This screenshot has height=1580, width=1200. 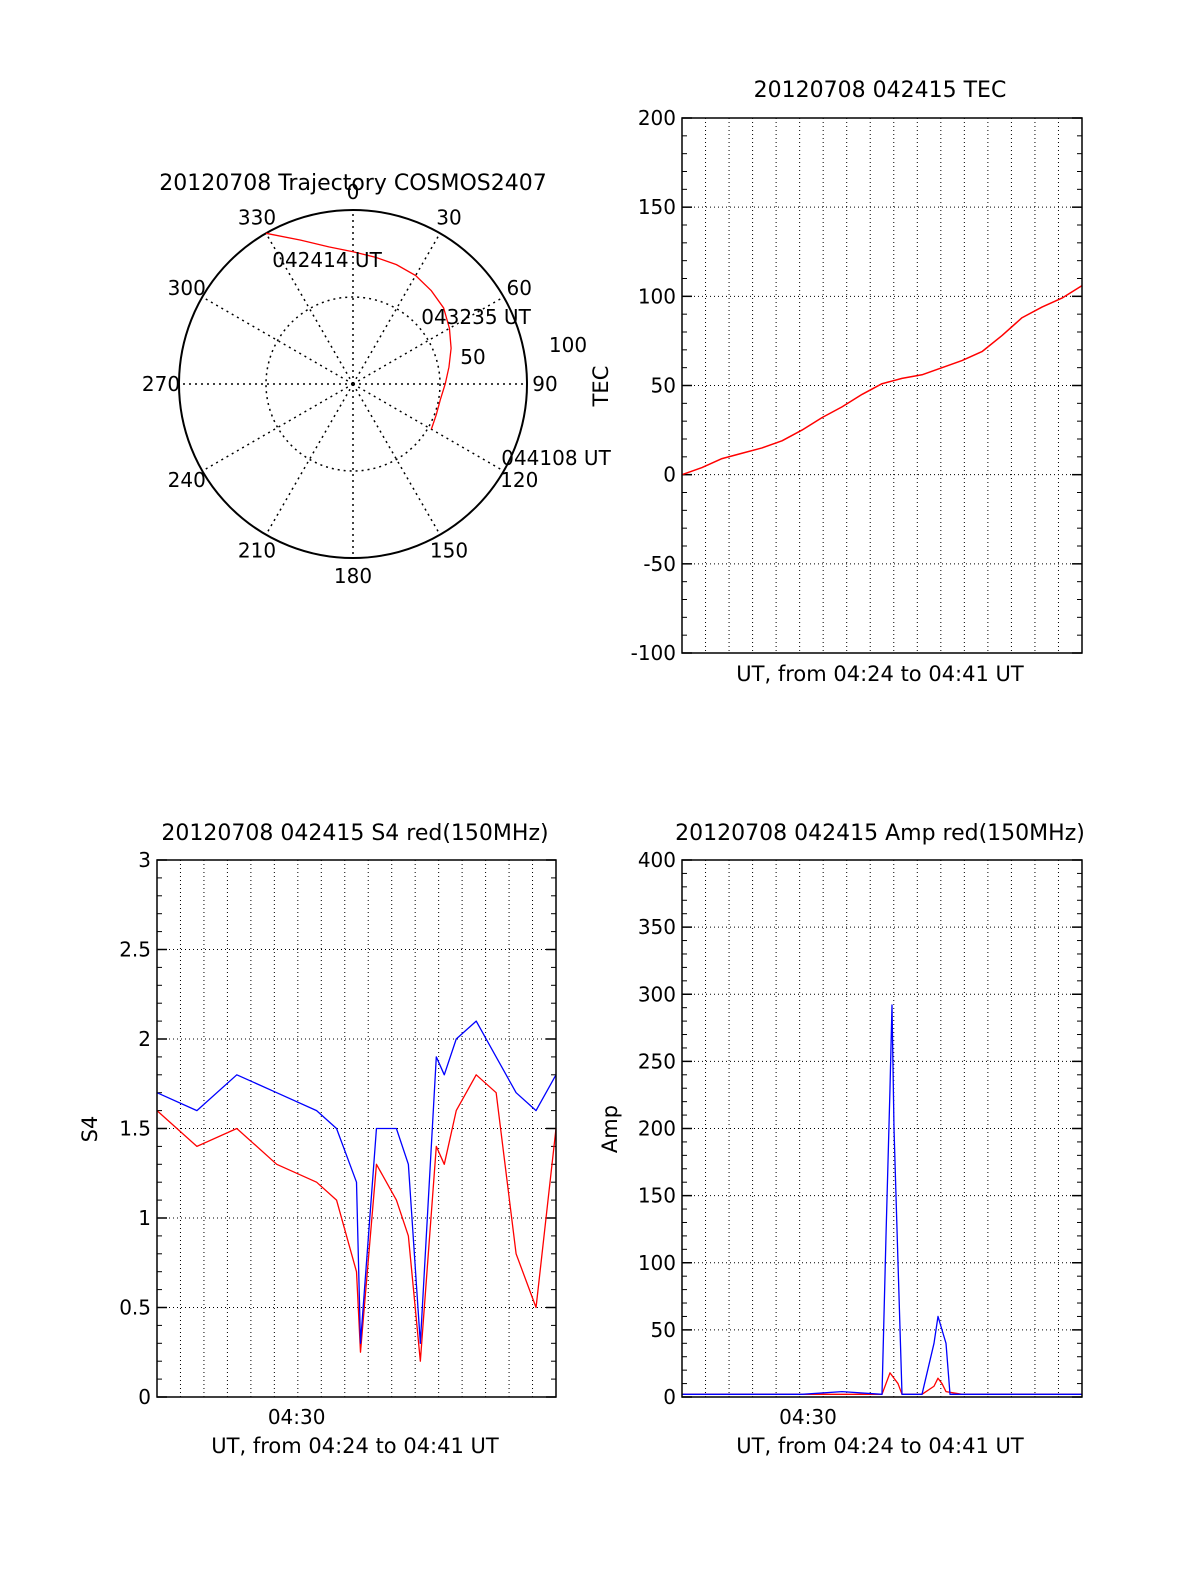 What do you see at coordinates (327, 260) in the screenshot?
I see `polar-time-annotation: 042414 UT` at bounding box center [327, 260].